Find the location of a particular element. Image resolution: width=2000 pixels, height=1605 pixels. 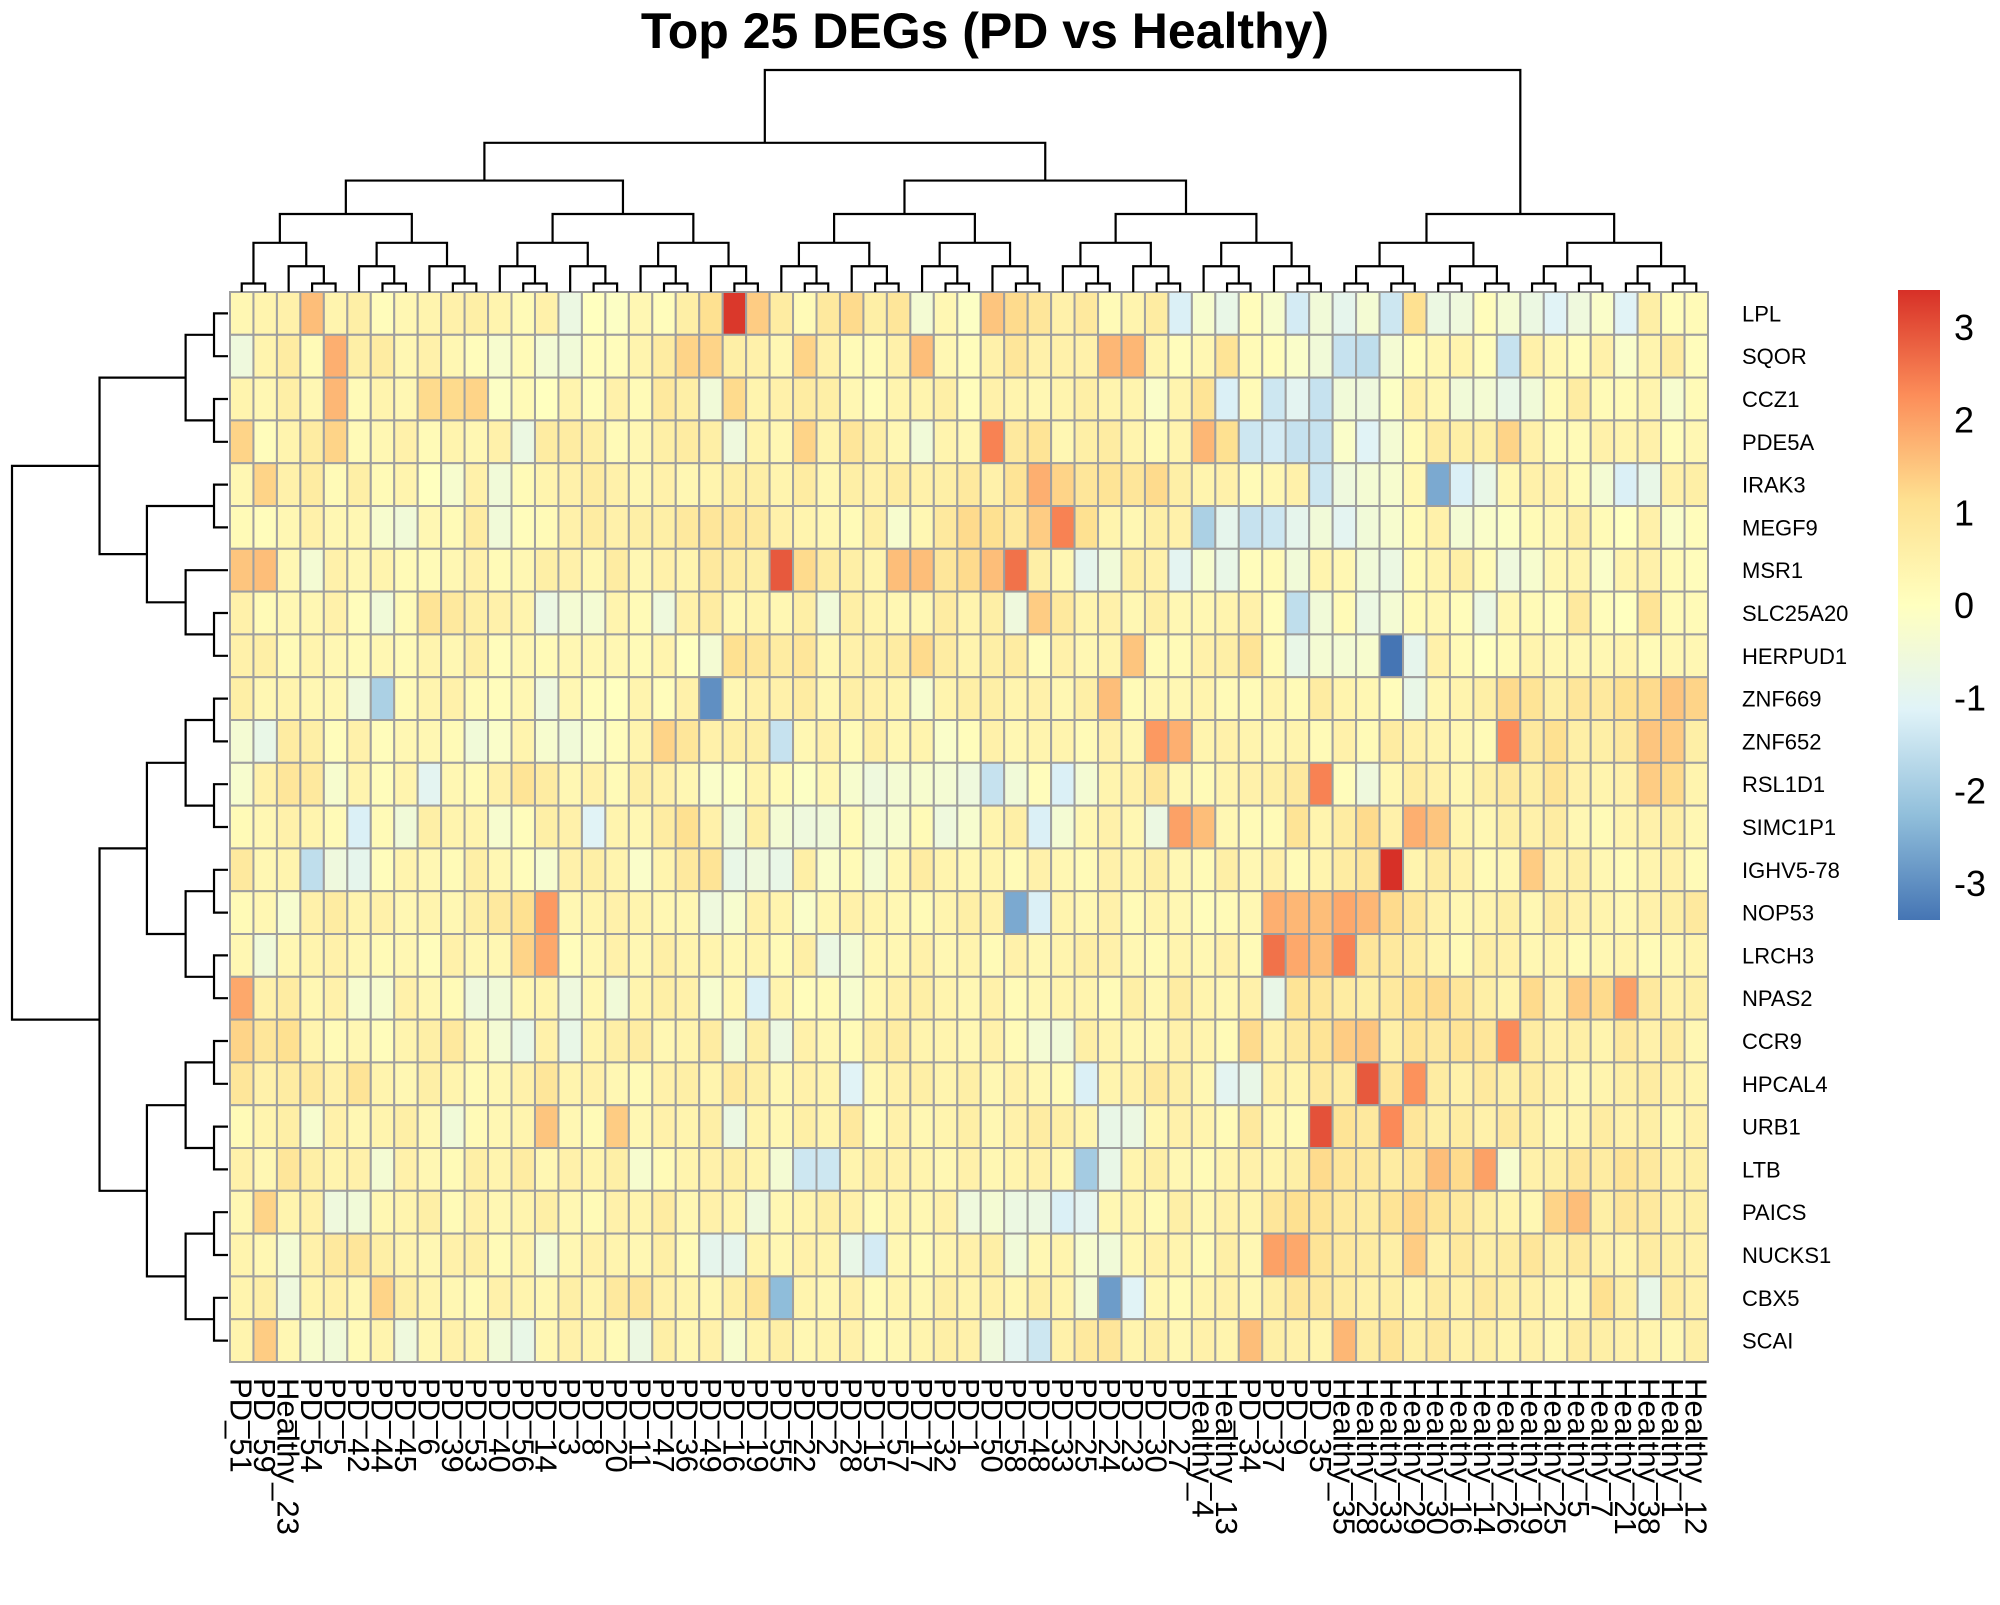

column-dendrogram is located at coordinates (969, 180).